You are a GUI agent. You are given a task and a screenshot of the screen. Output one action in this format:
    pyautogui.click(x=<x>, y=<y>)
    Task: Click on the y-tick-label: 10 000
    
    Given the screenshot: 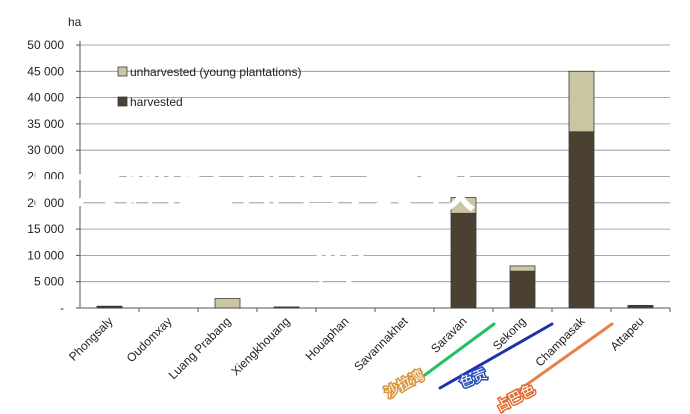 What is the action you would take?
    pyautogui.click(x=45, y=255)
    